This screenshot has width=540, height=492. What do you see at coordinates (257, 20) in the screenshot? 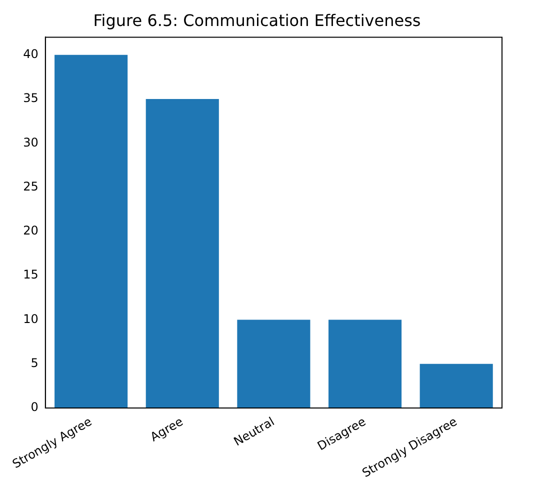
I see `chart-title: Figure 6.5: Communication Effectiveness` at bounding box center [257, 20].